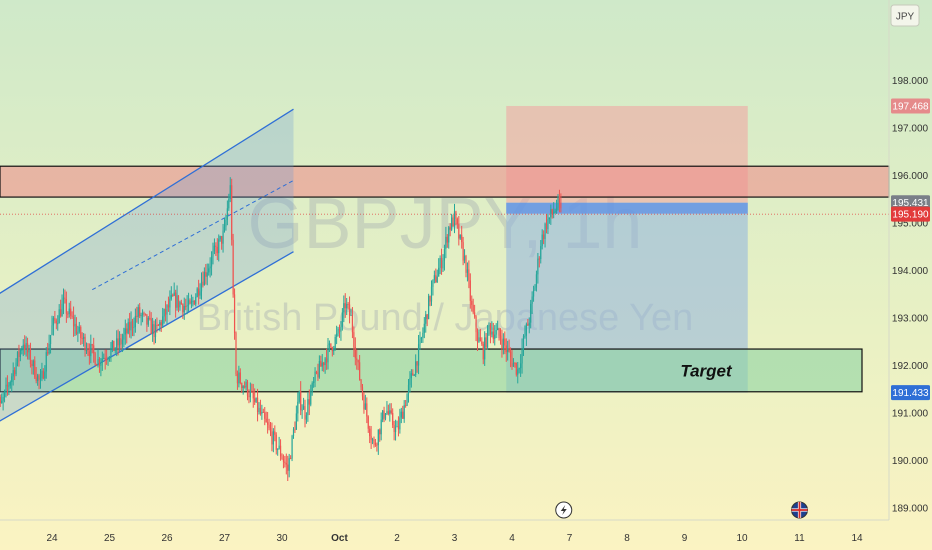 Image resolution: width=932 pixels, height=550 pixels. I want to click on time-axis: 24 25 26 27 30 Oct 2 3 4 7 8 9 10 11 14, so click(454, 538).